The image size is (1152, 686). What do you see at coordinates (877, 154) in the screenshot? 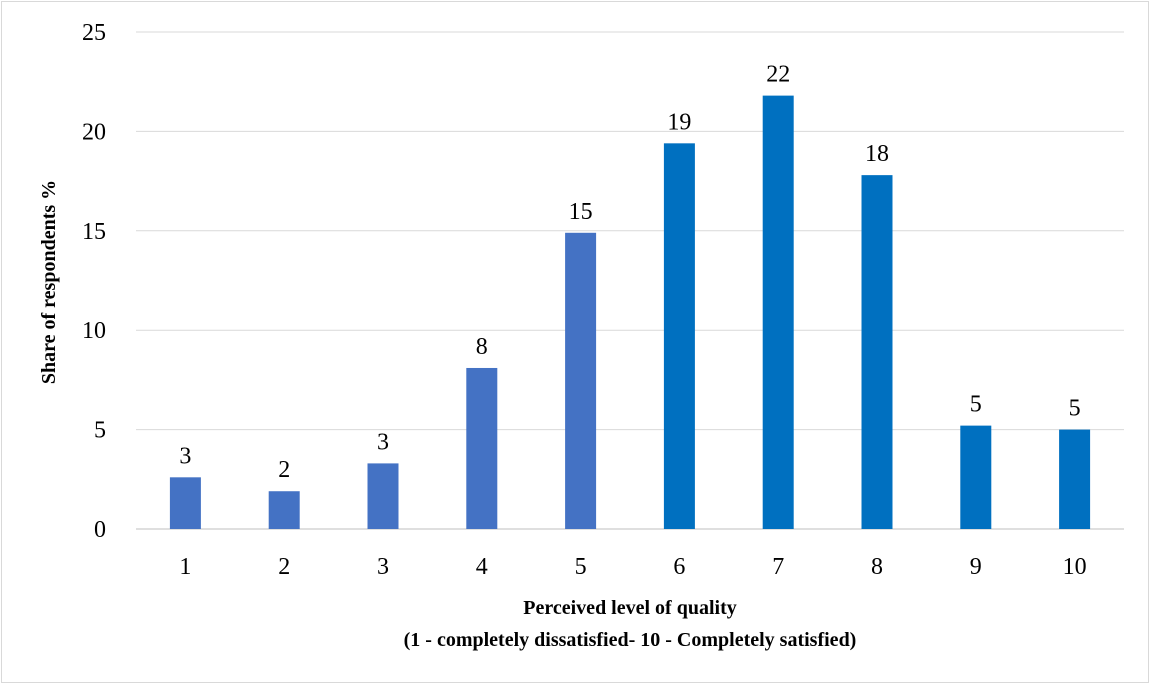
I see `data-label: 18` at bounding box center [877, 154].